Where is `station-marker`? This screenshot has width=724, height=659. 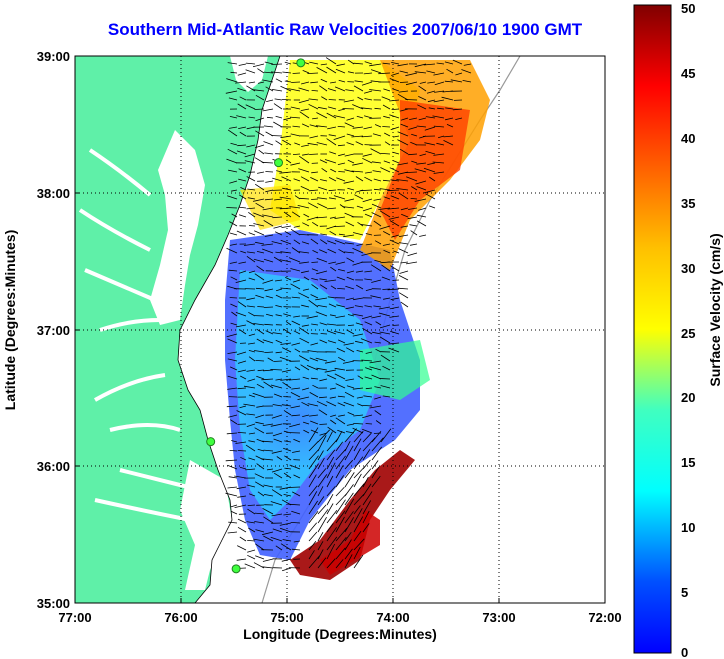
station-marker is located at coordinates (211, 442).